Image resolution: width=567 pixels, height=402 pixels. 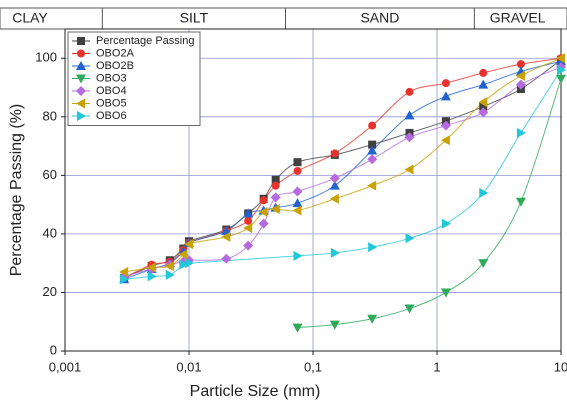 What do you see at coordinates (46, 57) in the screenshot?
I see `y-tick-label: 100` at bounding box center [46, 57].